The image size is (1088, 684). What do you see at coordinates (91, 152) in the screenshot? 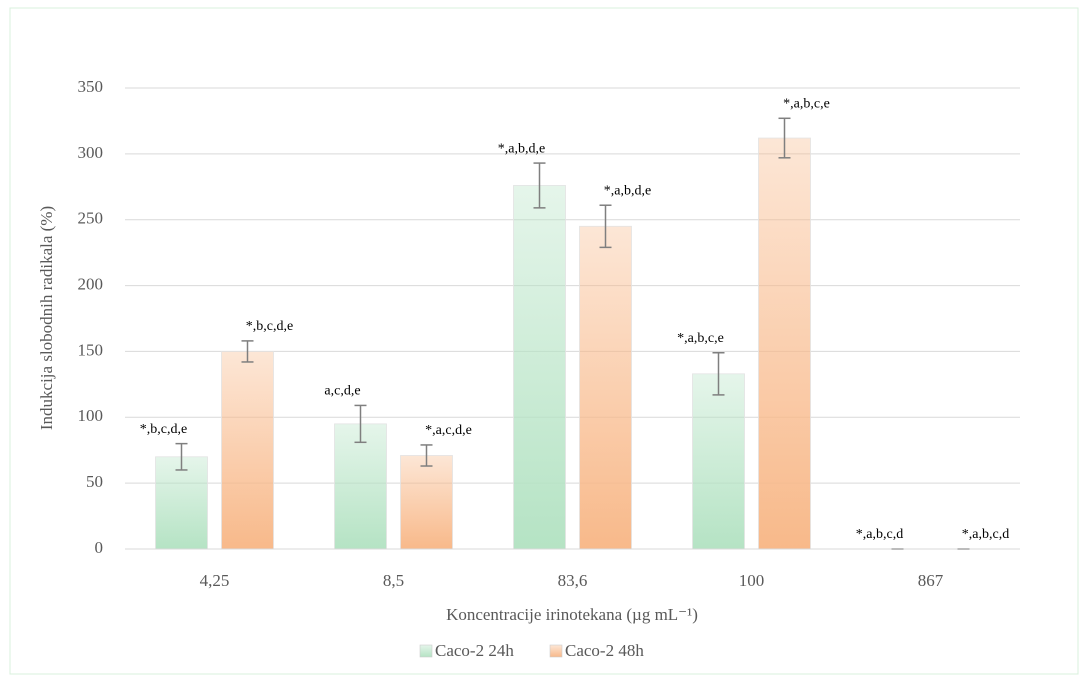
I see `y-tick-label: 300` at bounding box center [91, 152].